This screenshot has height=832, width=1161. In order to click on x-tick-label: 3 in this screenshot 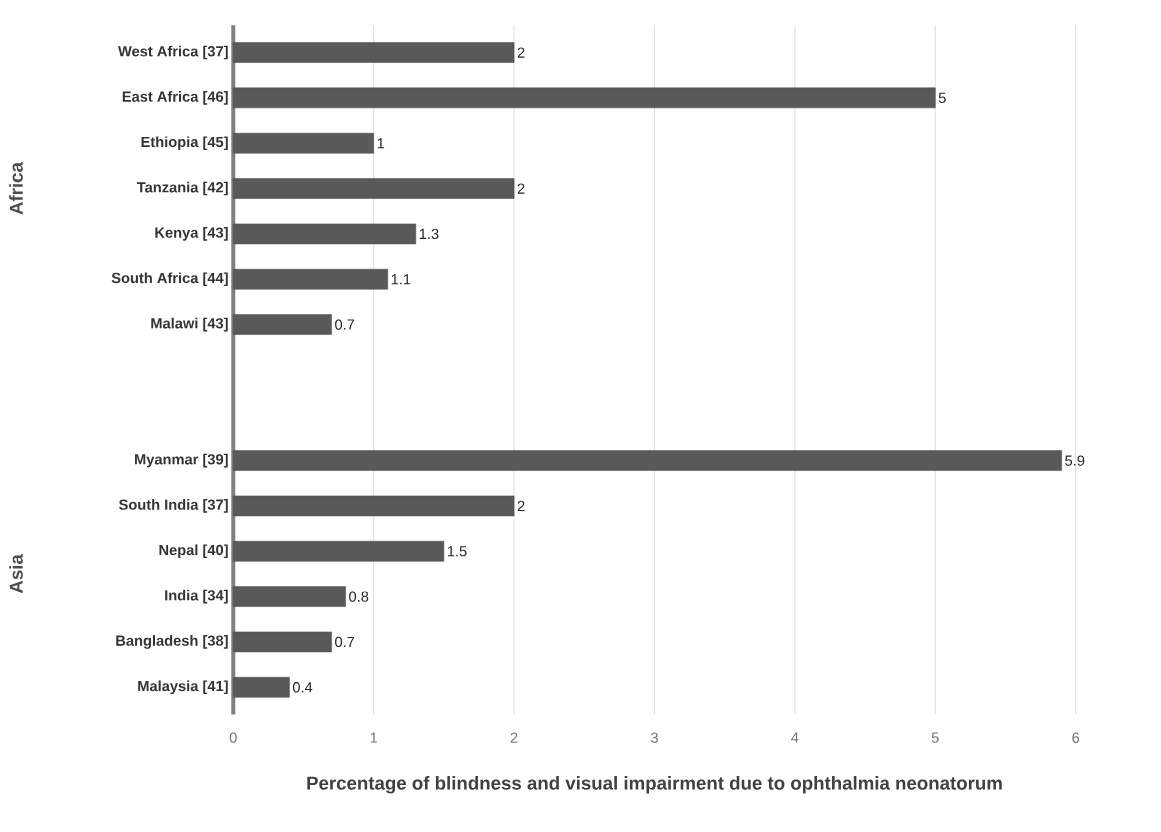, I will do `click(654, 738)`.